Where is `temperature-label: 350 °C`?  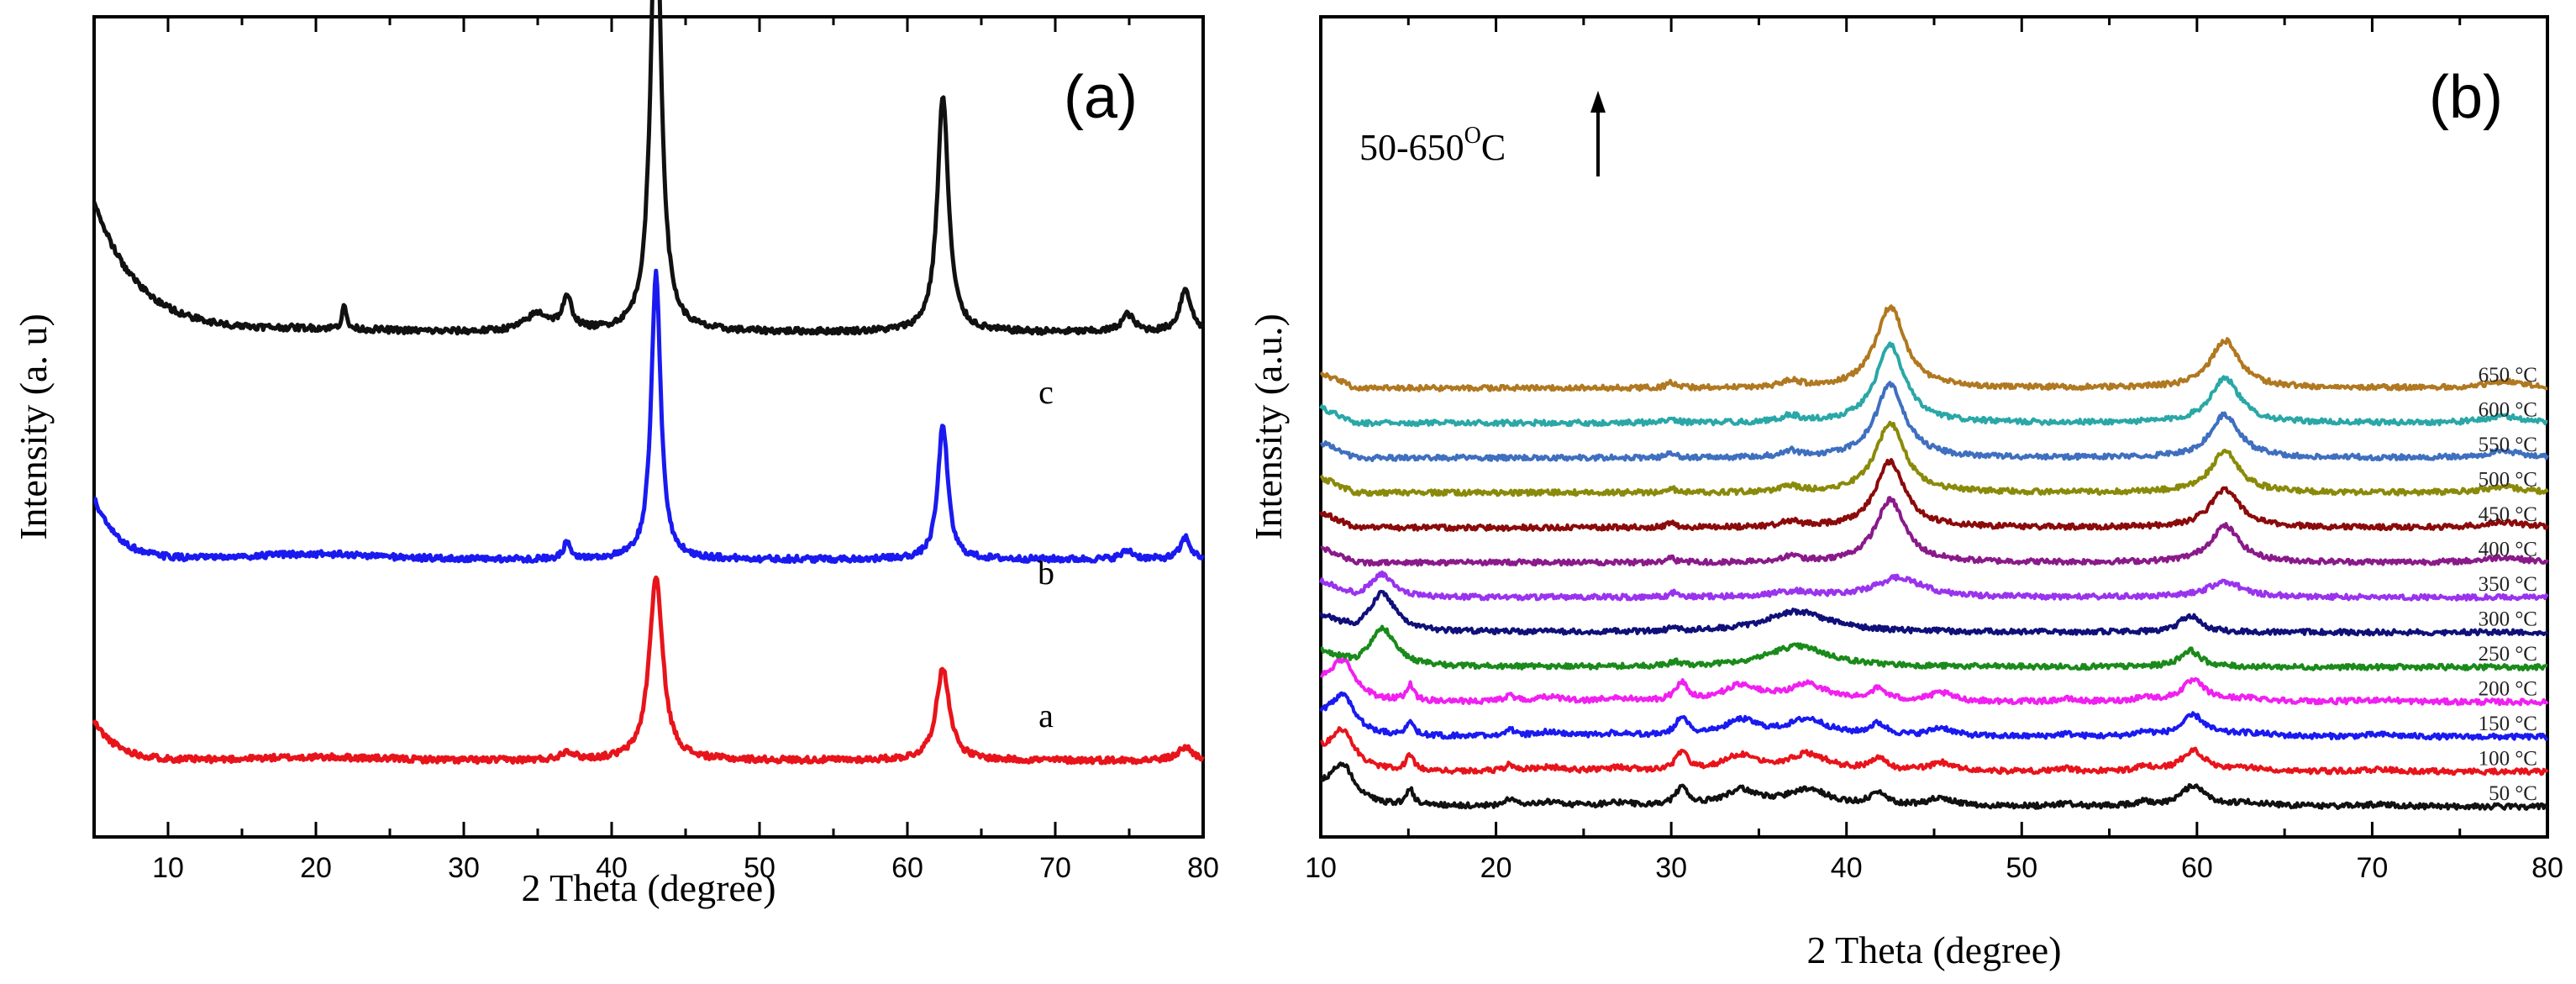
temperature-label: 350 °C is located at coordinates (2508, 584).